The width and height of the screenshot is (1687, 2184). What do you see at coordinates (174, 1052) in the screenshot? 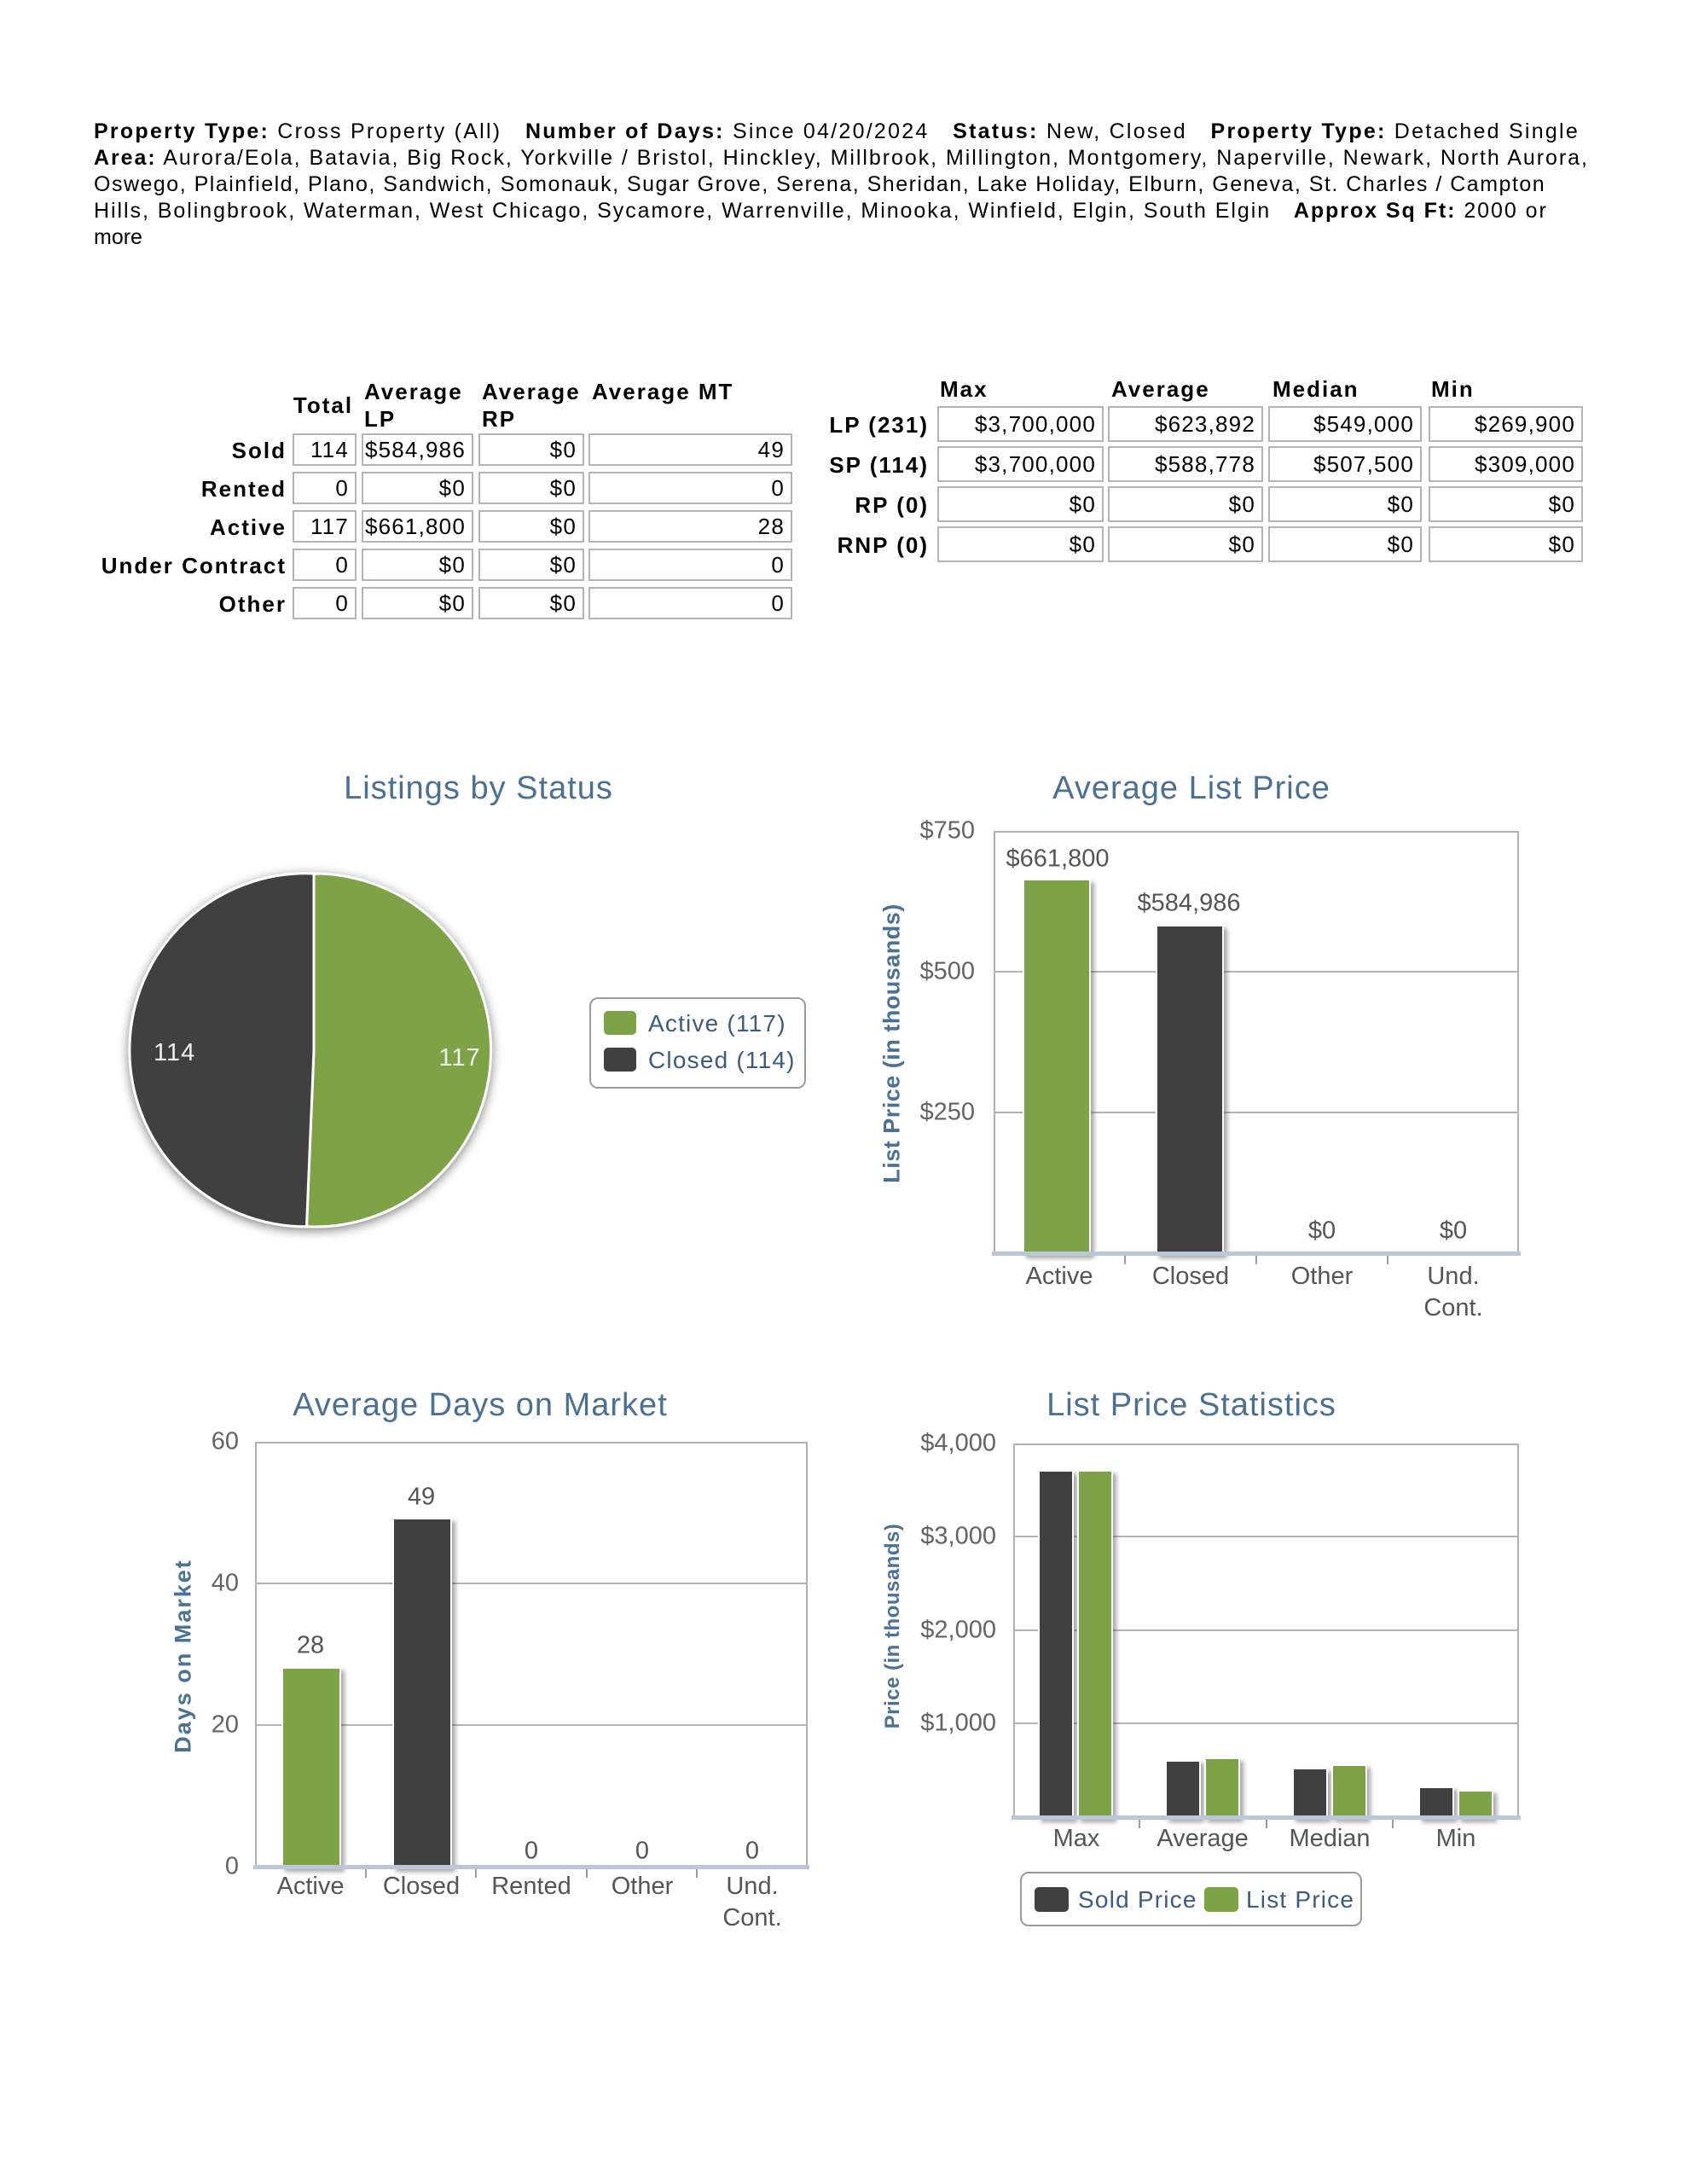
I see `svg-text: 114` at bounding box center [174, 1052].